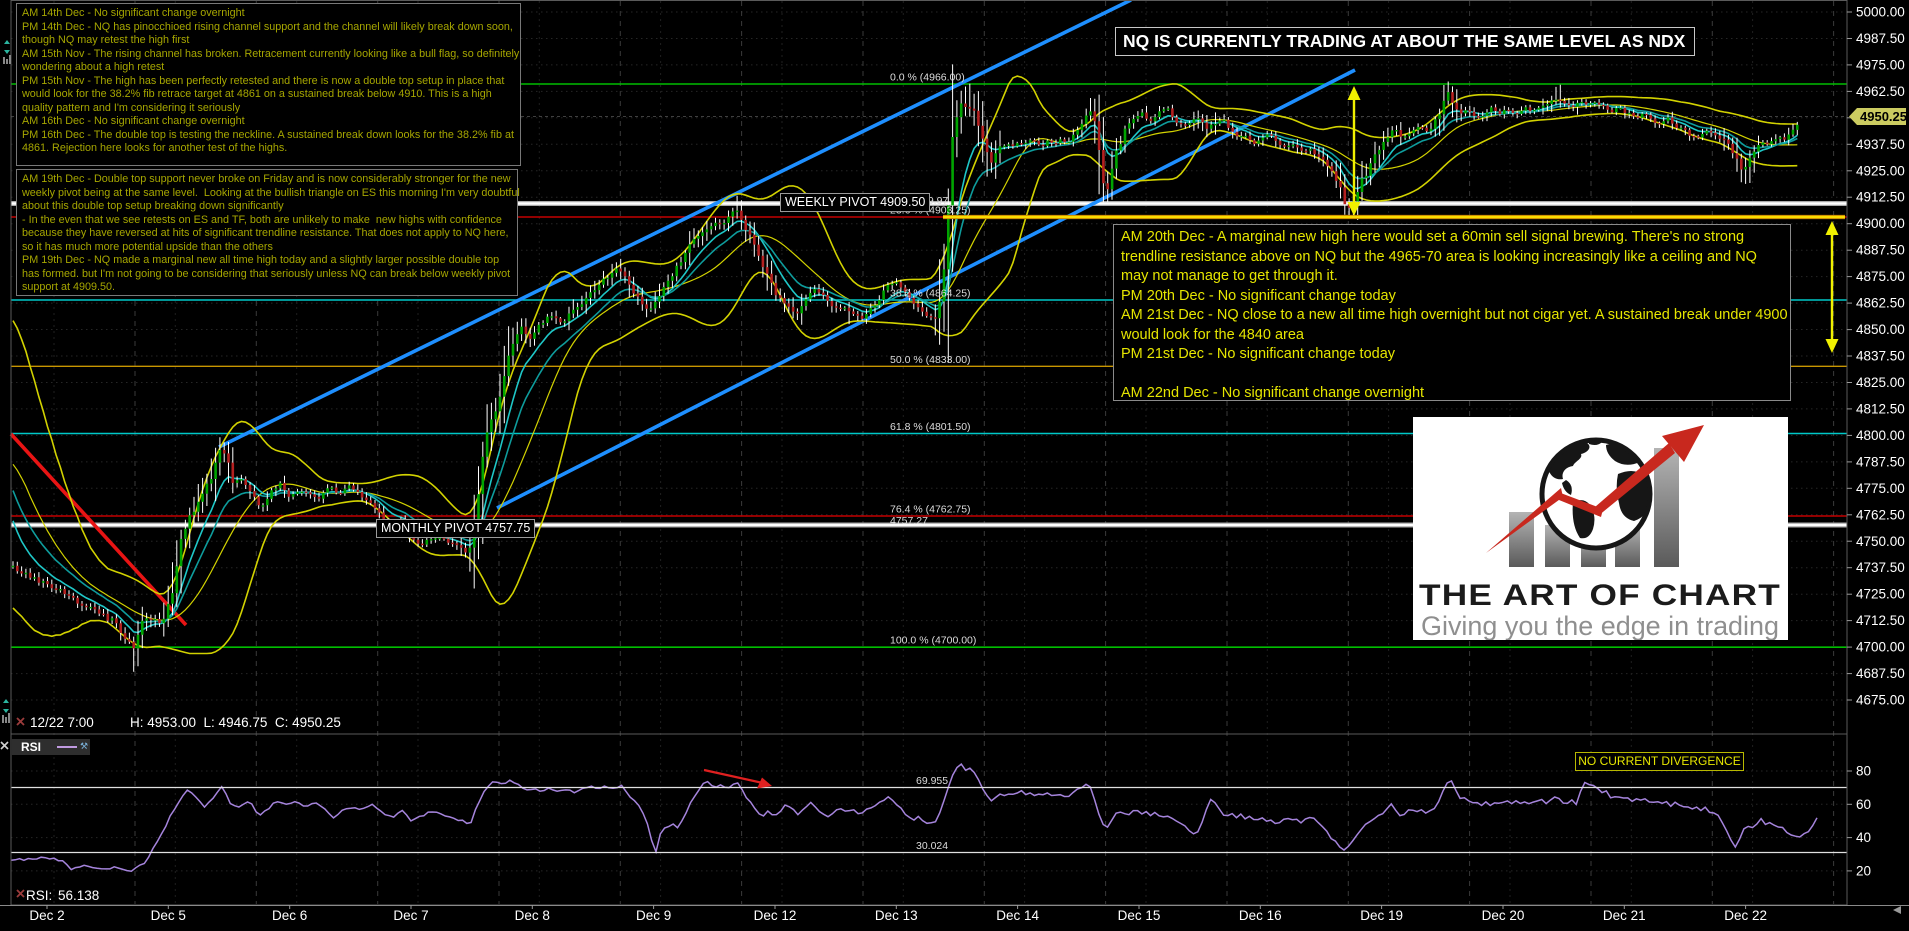  What do you see at coordinates (62, 722) in the screenshot?
I see `svg-text: 12/22 7:00` at bounding box center [62, 722].